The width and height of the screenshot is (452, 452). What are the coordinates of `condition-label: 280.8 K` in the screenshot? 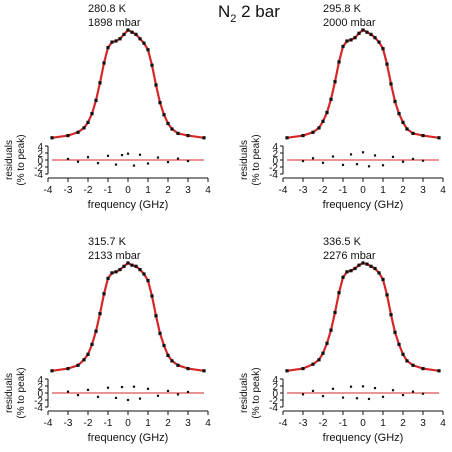 It's located at (107, 9).